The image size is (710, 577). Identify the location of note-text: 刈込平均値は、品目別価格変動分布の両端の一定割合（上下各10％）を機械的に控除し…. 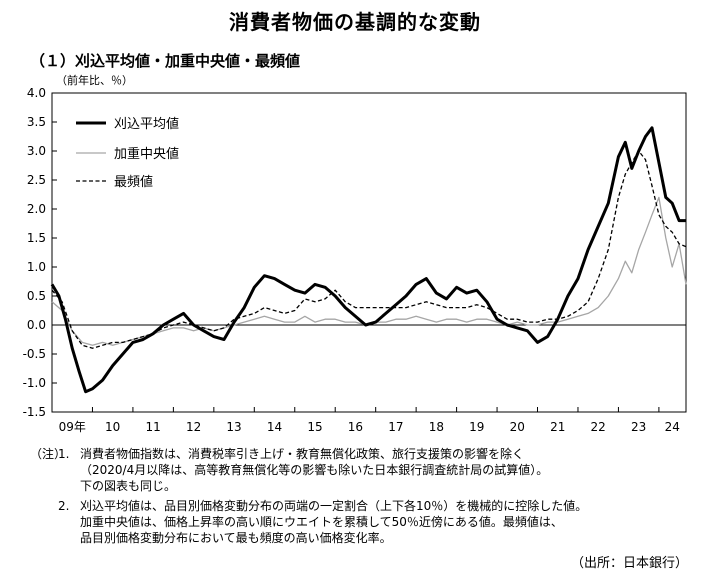
(334, 506).